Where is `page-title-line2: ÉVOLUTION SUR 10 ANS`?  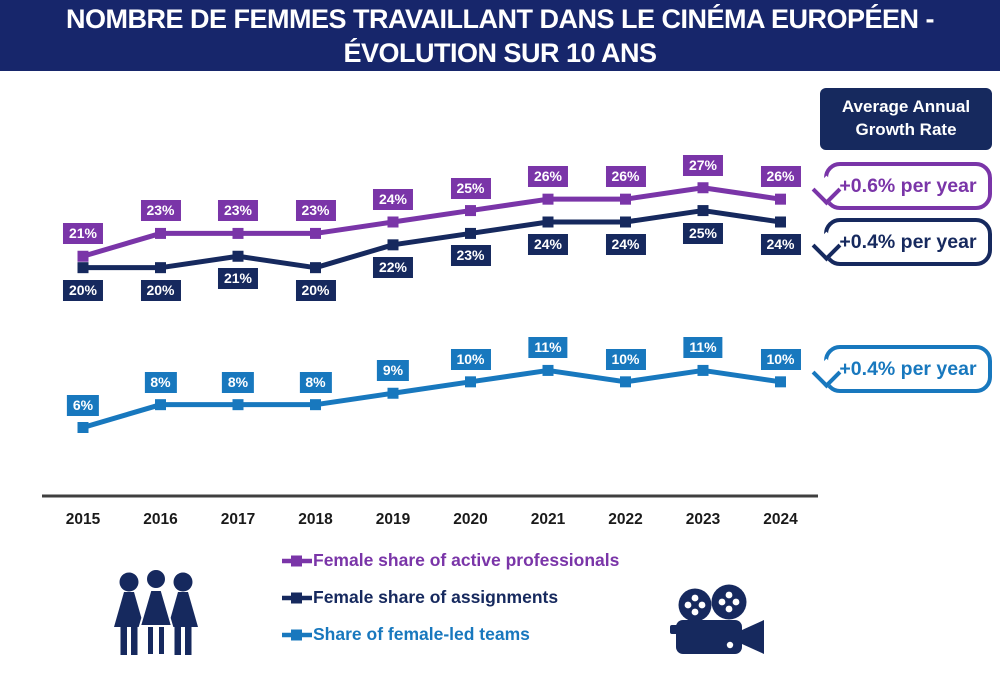 page-title-line2: ÉVOLUTION SUR 10 ANS is located at coordinates (500, 52).